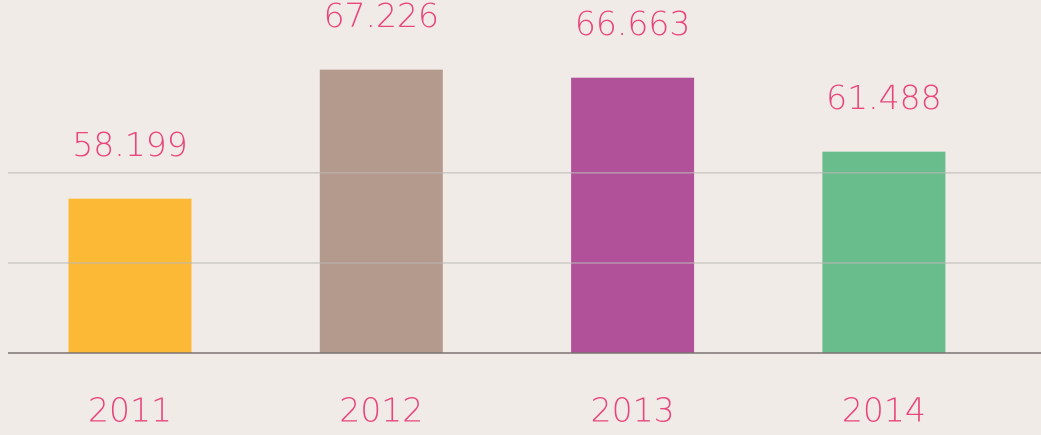  Describe the element at coordinates (130, 410) in the screenshot. I see `x-tick-label: 2011` at that location.